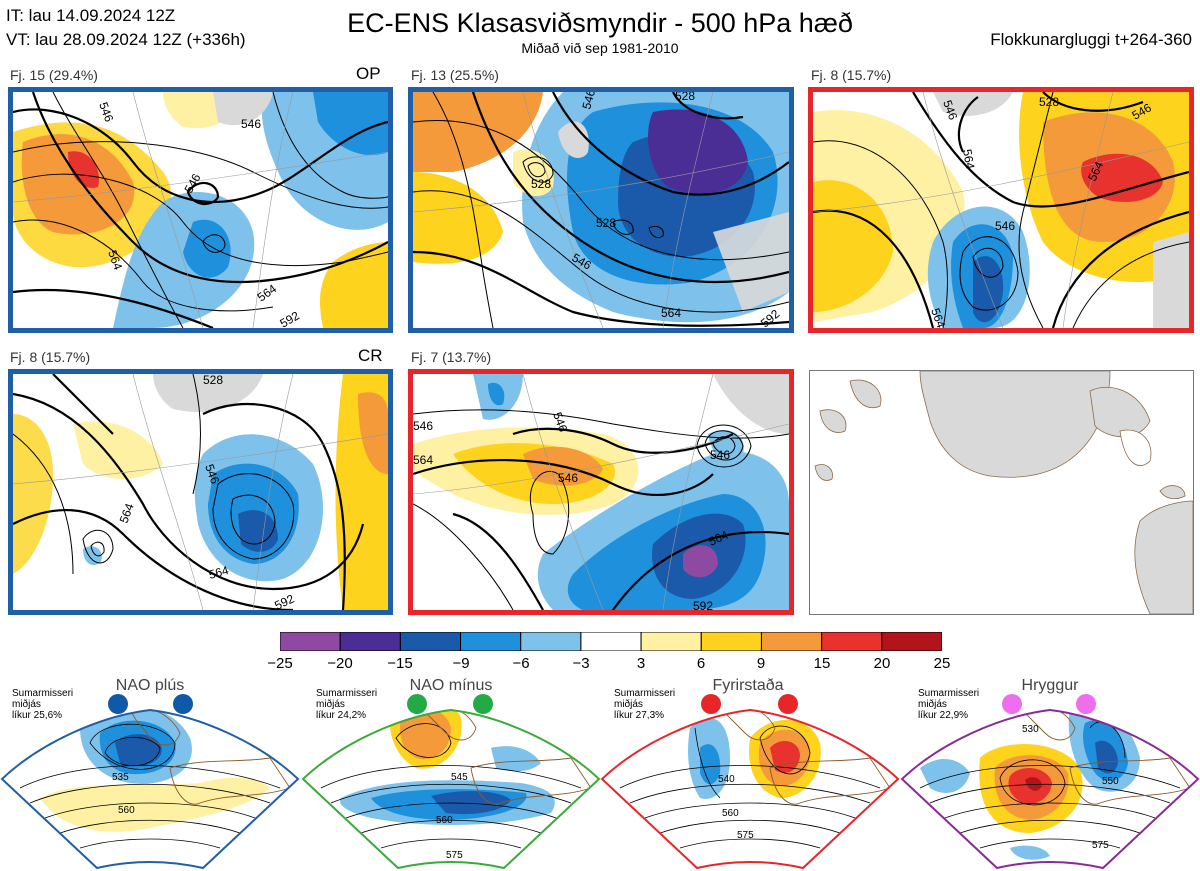  What do you see at coordinates (280, 663) in the screenshot?
I see `colorbar-label: −25` at bounding box center [280, 663].